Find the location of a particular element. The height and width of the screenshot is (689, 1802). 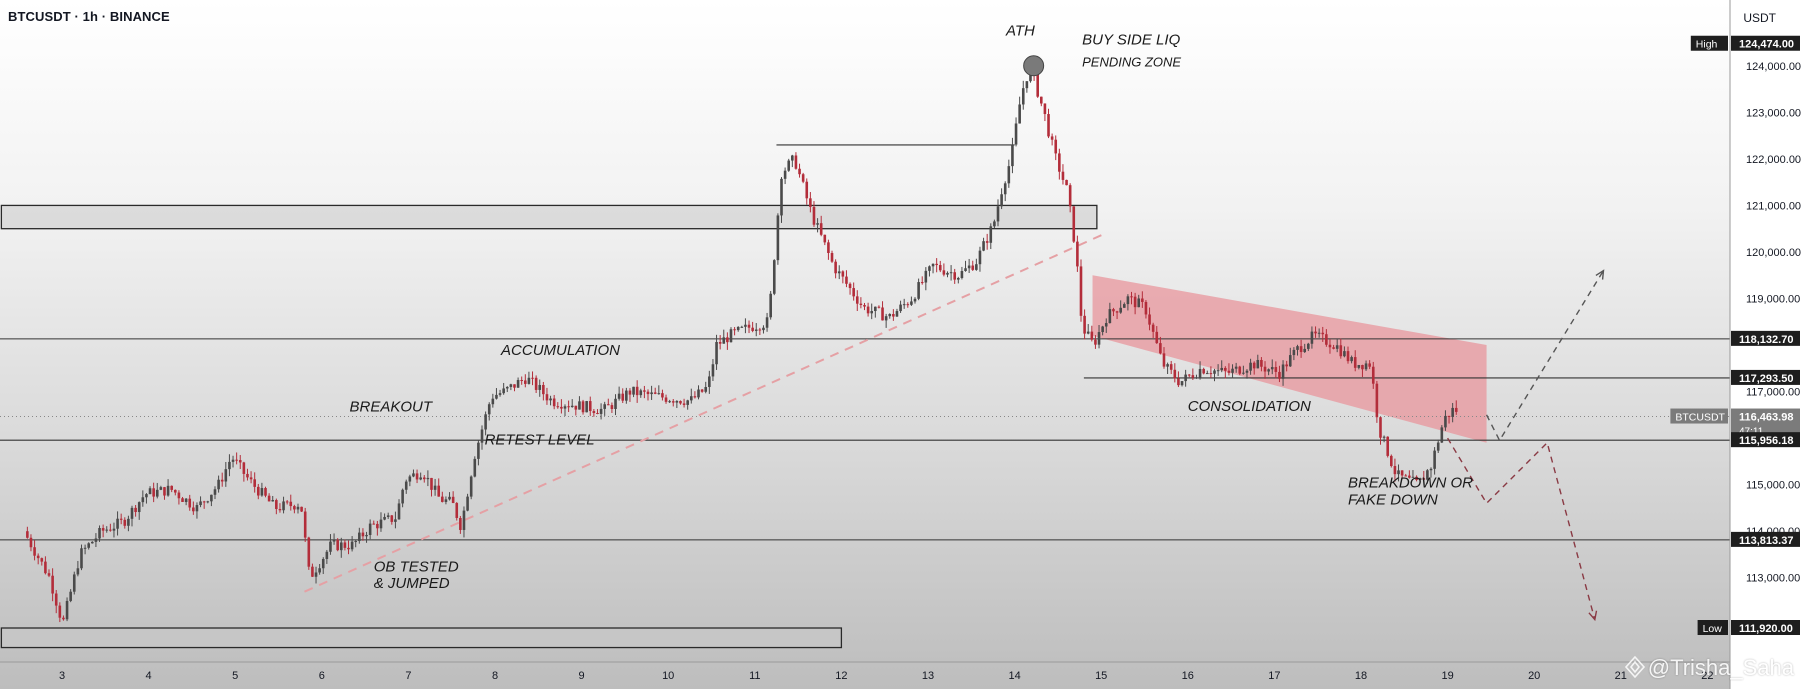

x-tick-16: 16 is located at coordinates (1188, 676).